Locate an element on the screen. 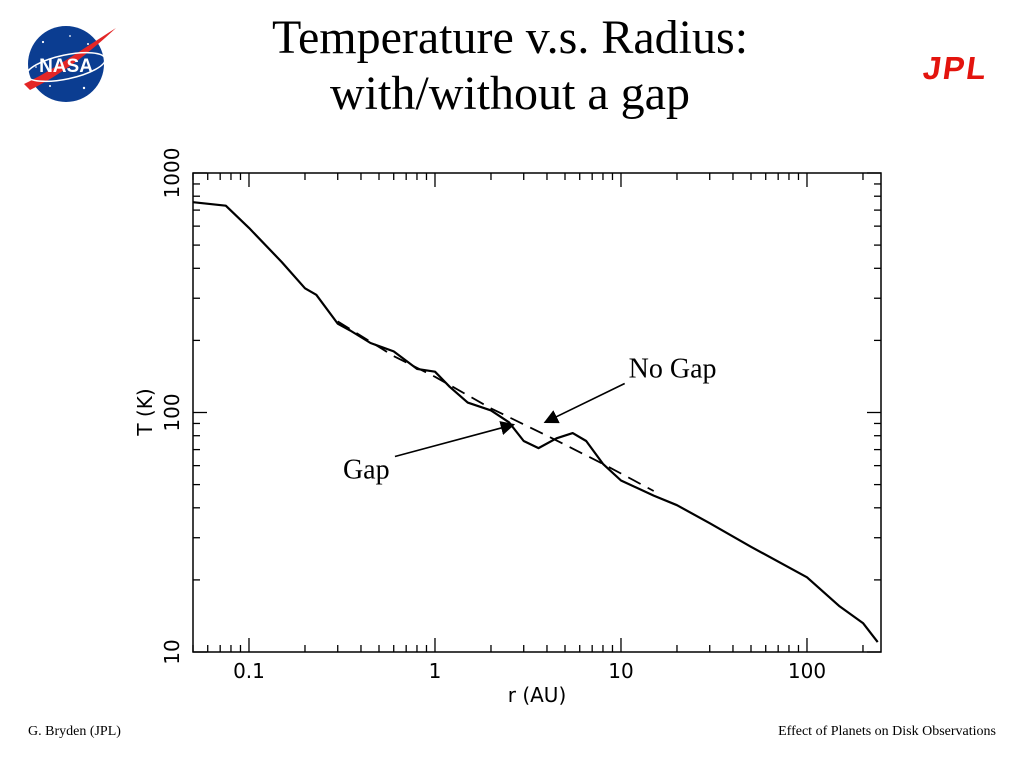  no-gap-annotation-label: No Gap is located at coordinates (673, 369).